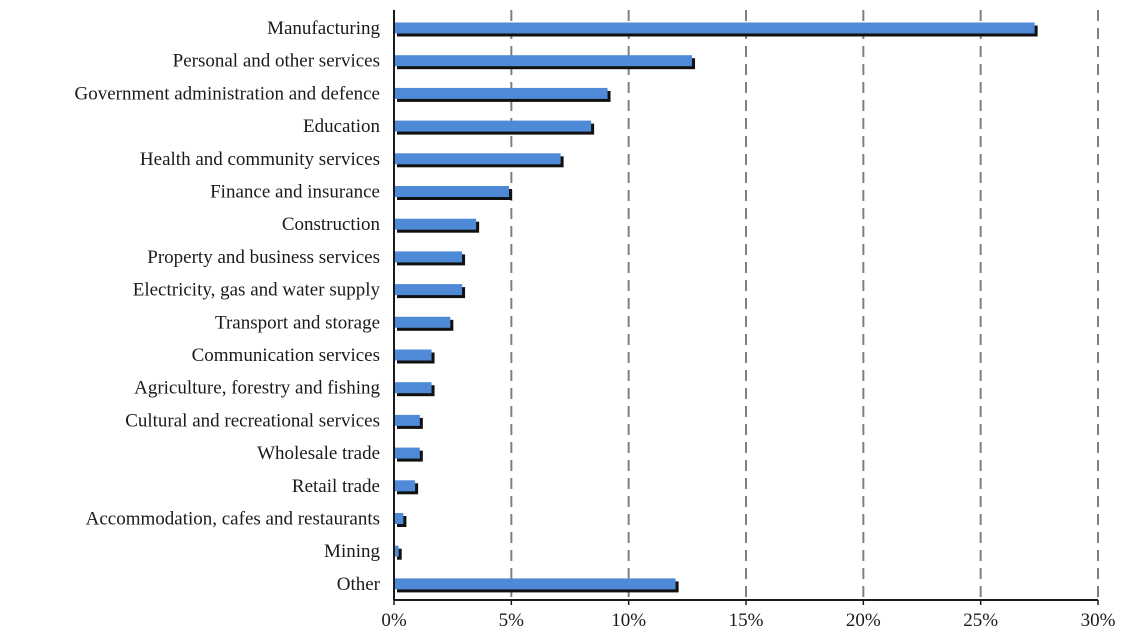  Describe the element at coordinates (512, 620) in the screenshot. I see `x-tick-label: 5%` at that location.